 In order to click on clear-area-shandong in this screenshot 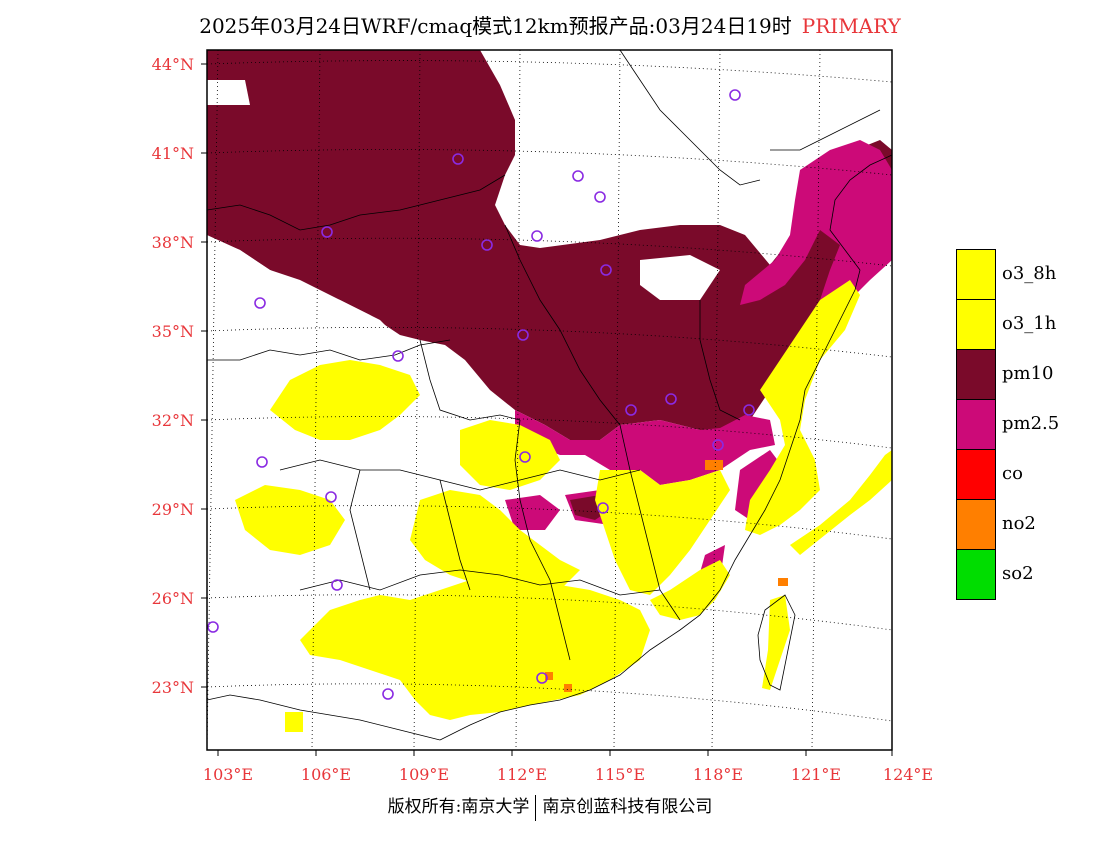, I will do `click(680, 277)`.